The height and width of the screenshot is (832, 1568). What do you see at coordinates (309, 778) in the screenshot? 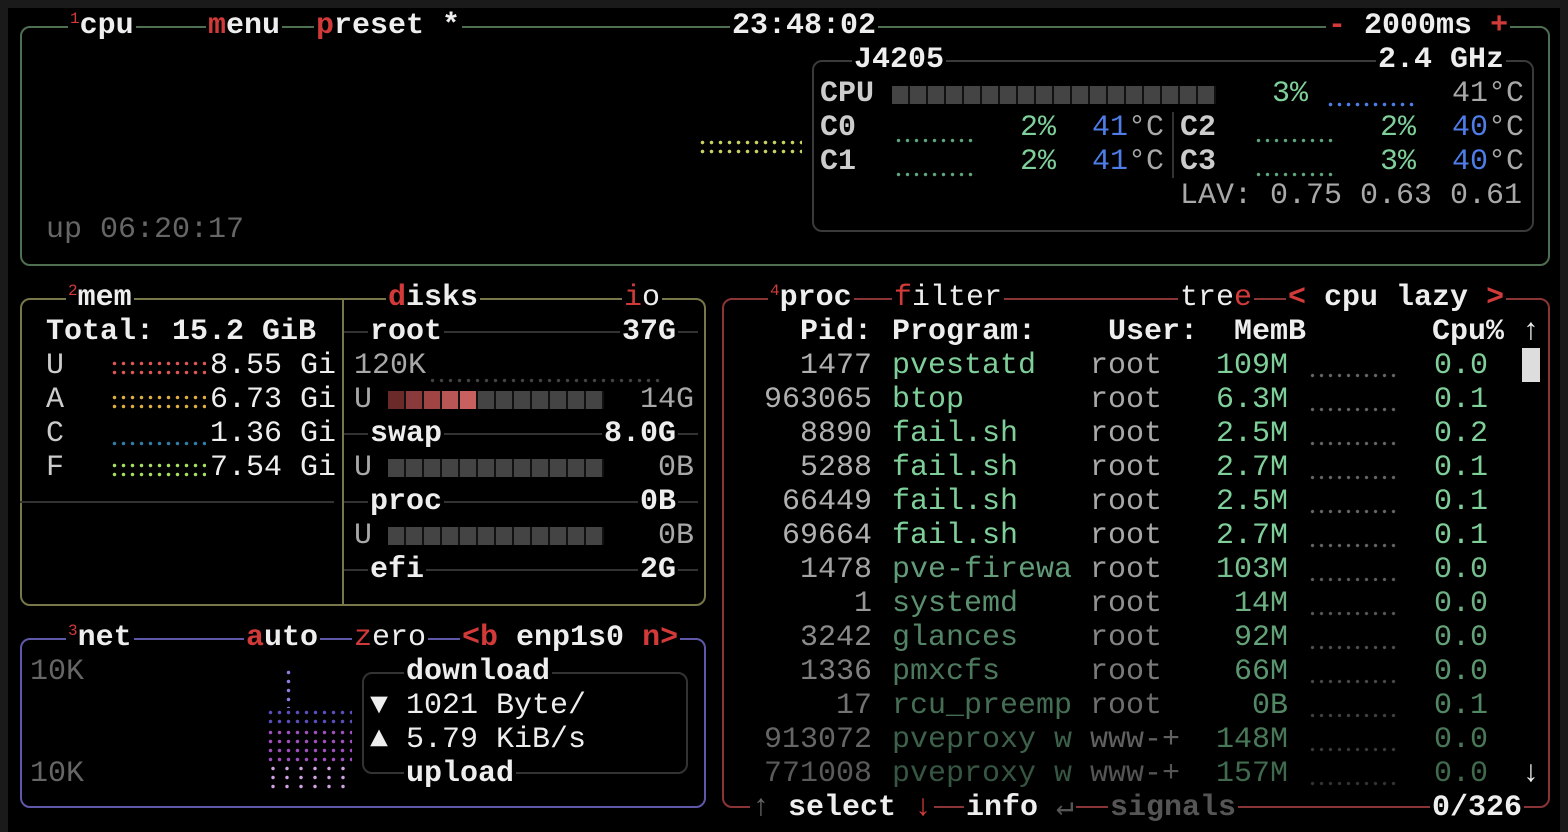
I see `net-upload-graph-tail` at bounding box center [309, 778].